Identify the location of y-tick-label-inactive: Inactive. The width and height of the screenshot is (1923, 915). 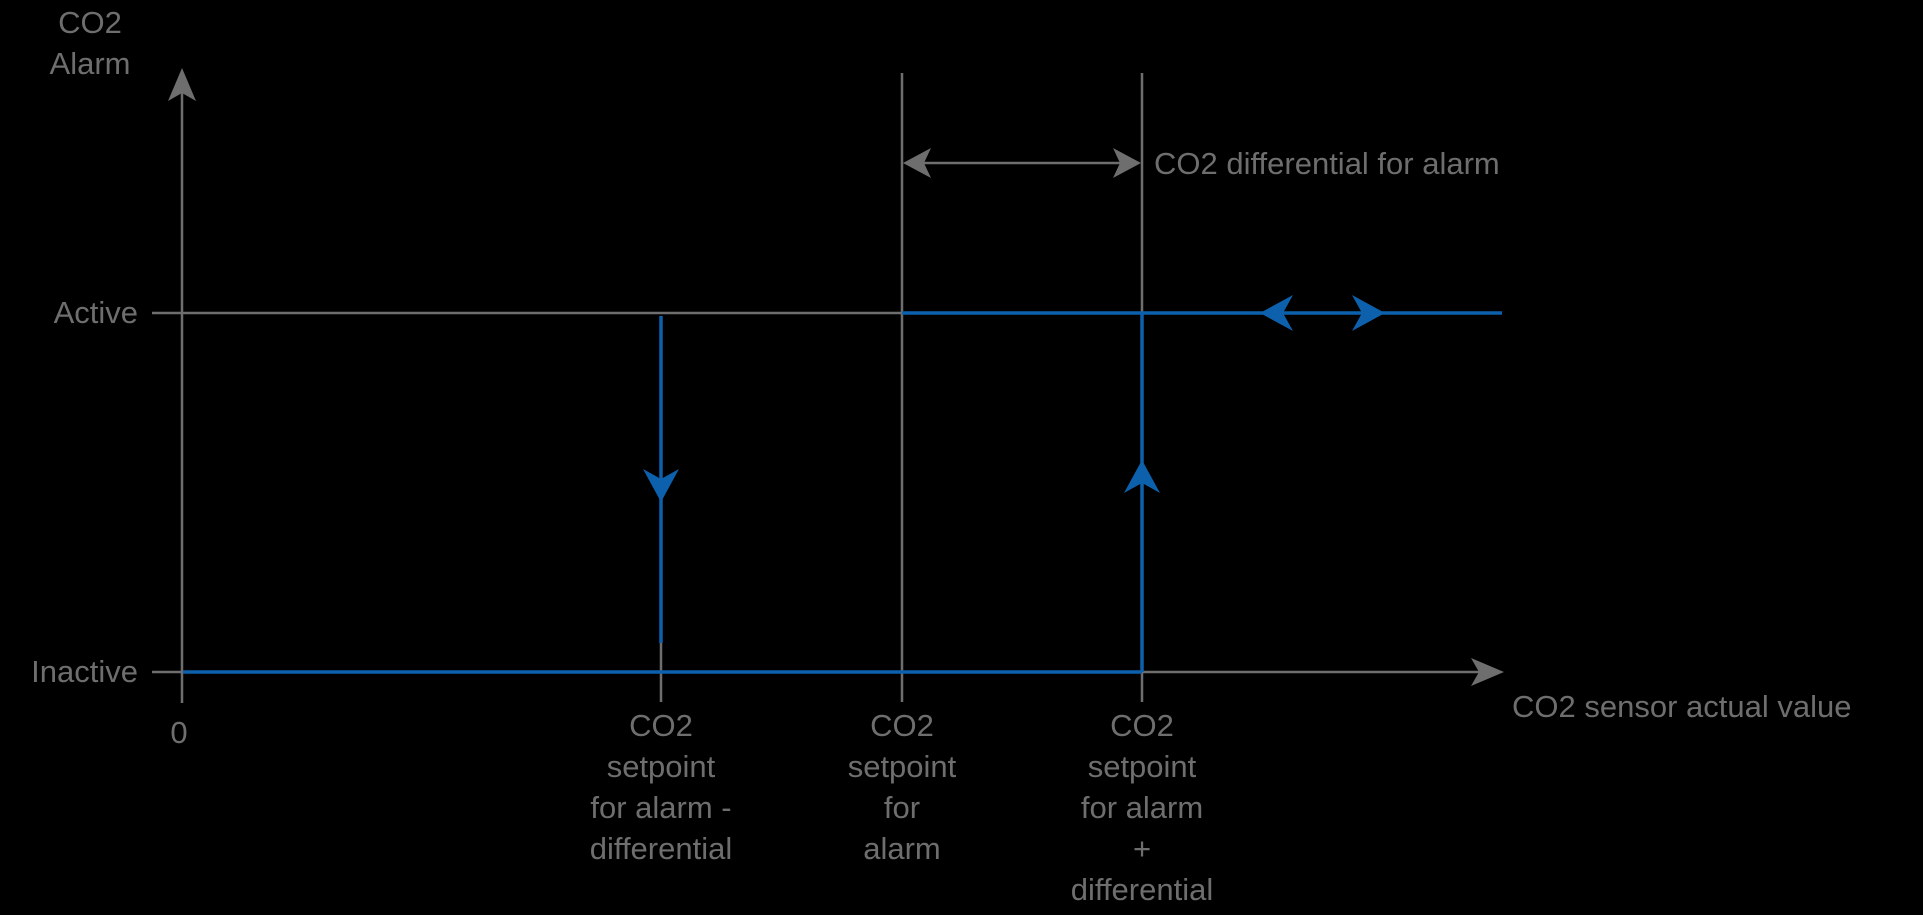
(84, 671).